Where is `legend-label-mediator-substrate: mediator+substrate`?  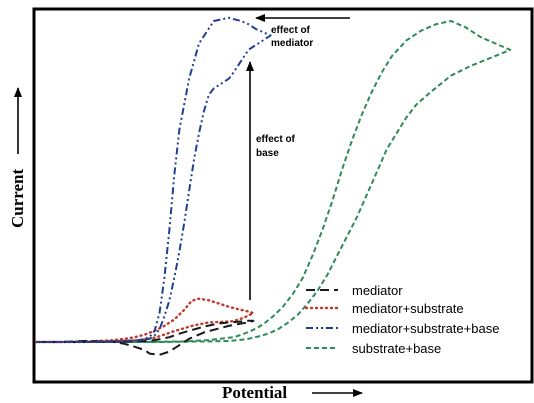 legend-label-mediator-substrate: mediator+substrate is located at coordinates (408, 308).